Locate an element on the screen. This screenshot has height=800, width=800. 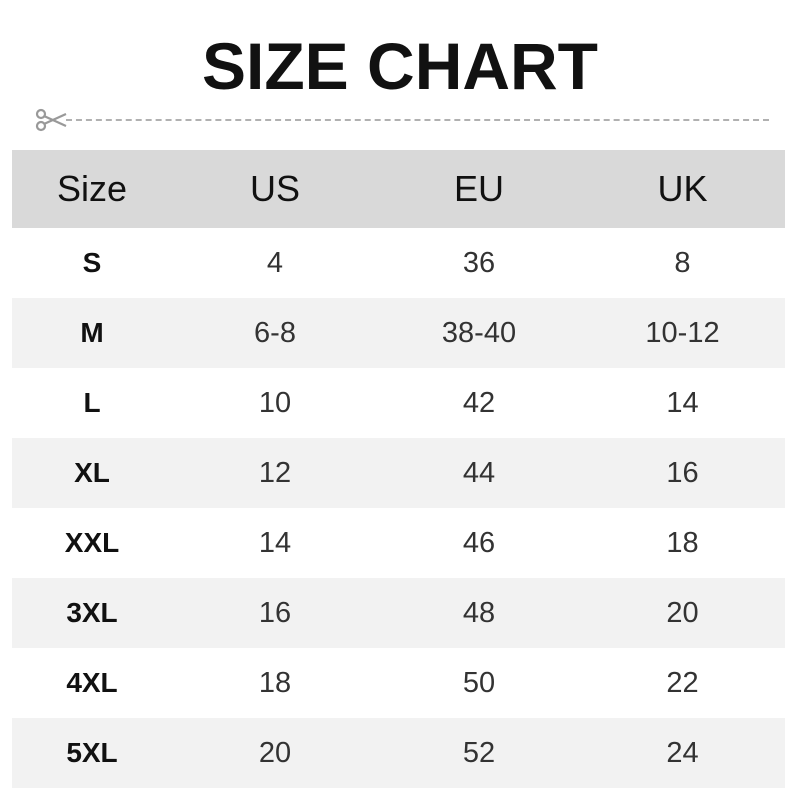
eu-cell: 36 is located at coordinates (479, 262).